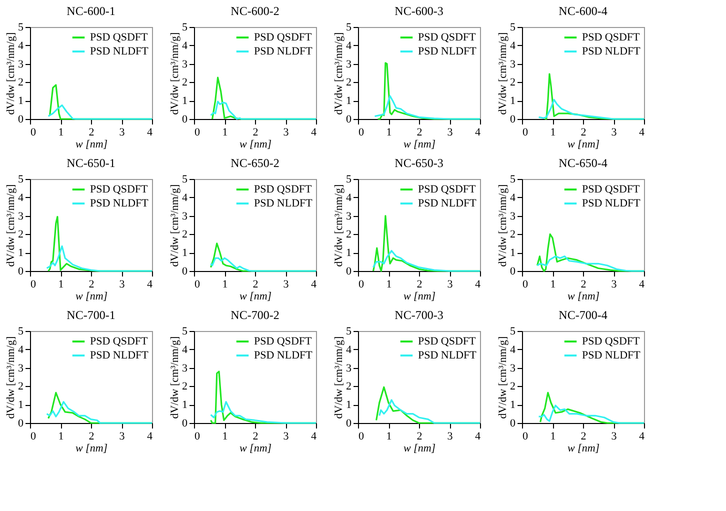 The width and height of the screenshot is (726, 511). Describe the element at coordinates (583, 315) in the screenshot. I see `chart-title: NC-700-4` at that location.